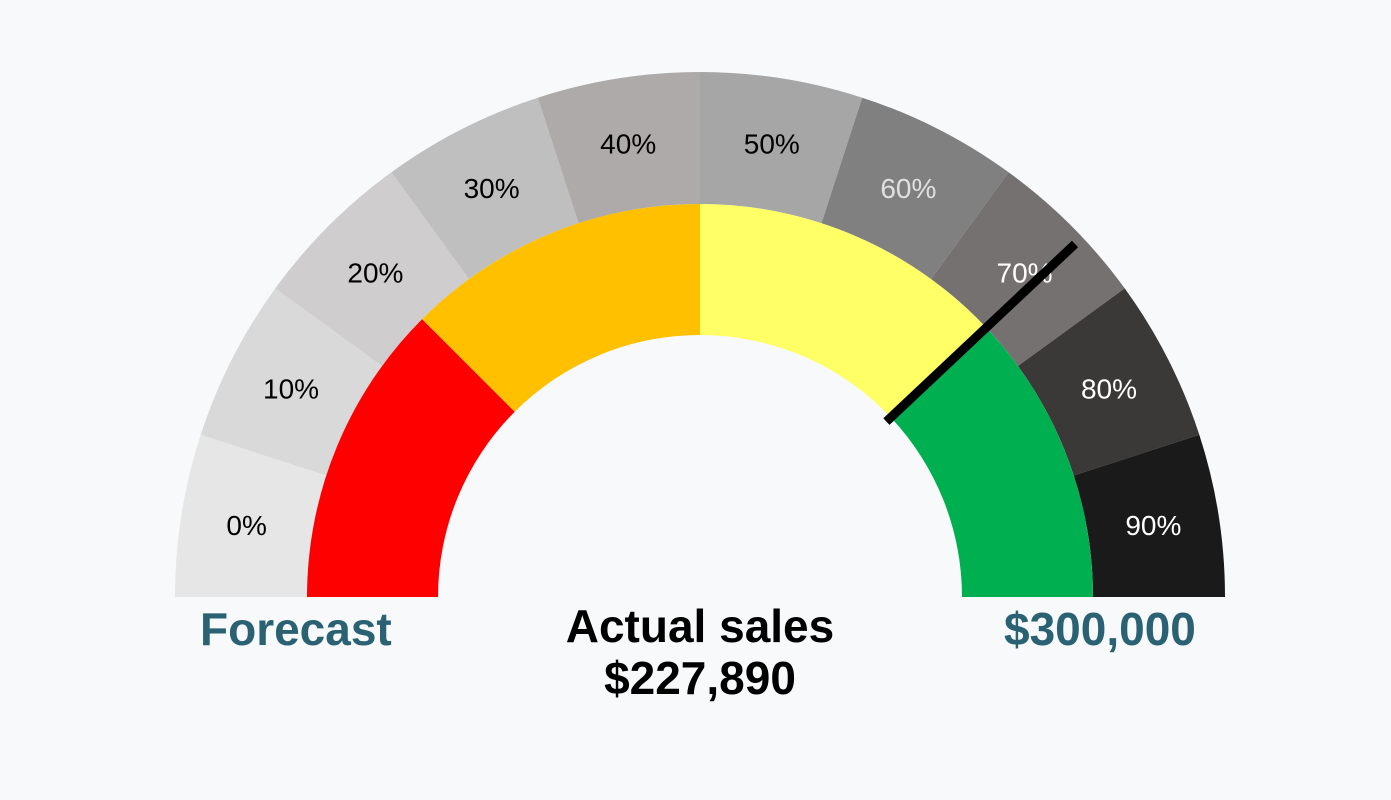  I want to click on gauge-needle, so click(981, 332).